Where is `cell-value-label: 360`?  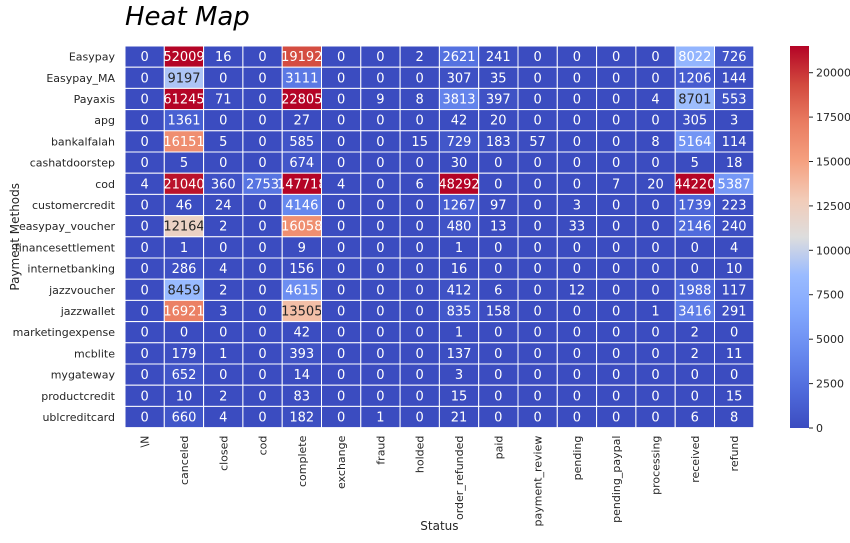 cell-value-label: 360 is located at coordinates (223, 184).